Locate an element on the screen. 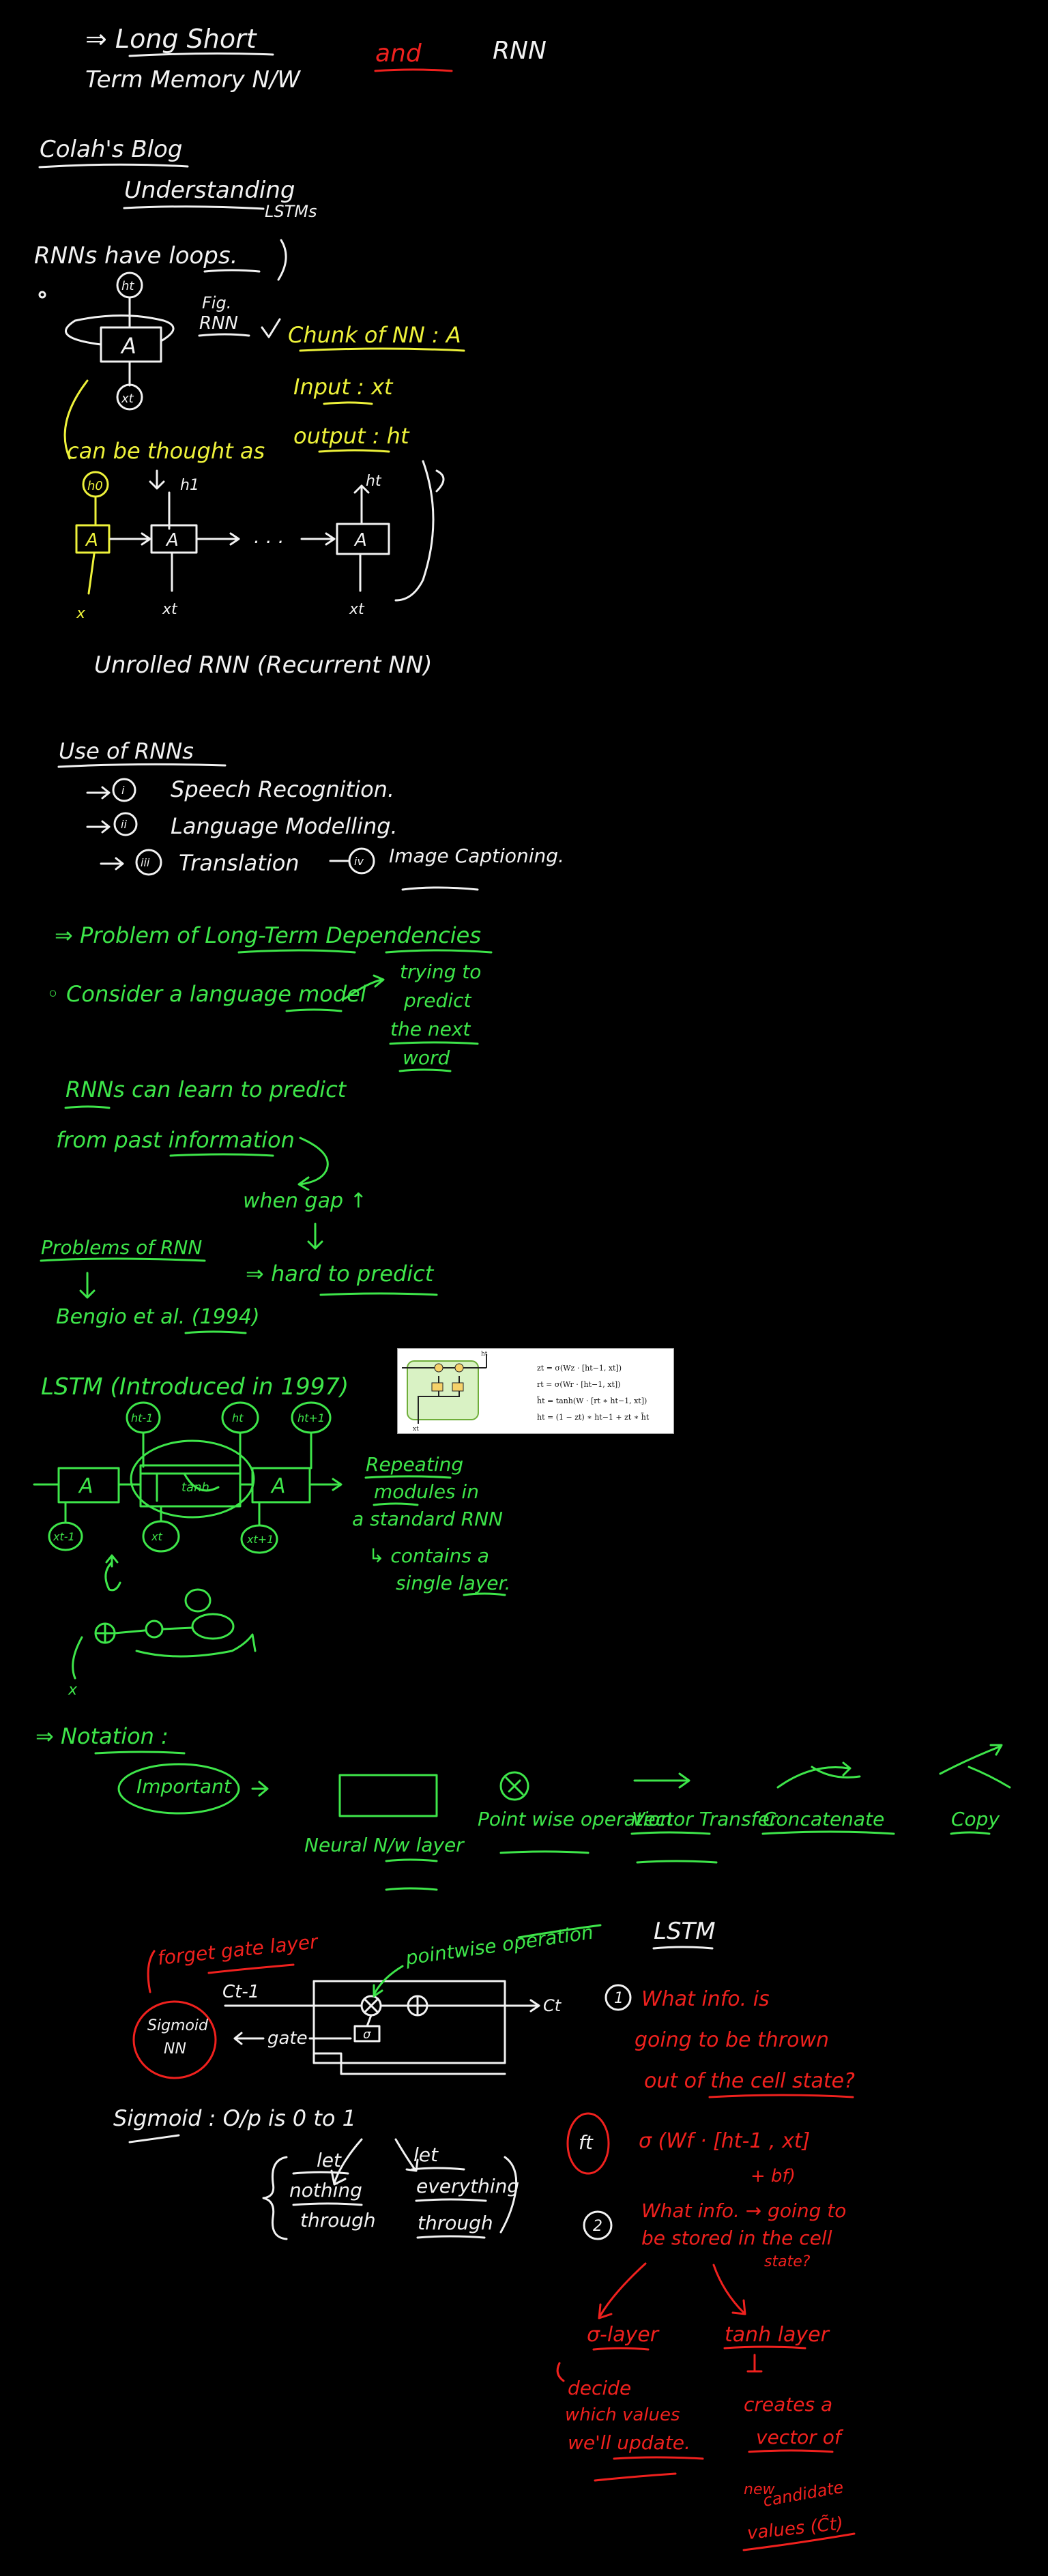  sigma-symbol: σ is located at coordinates (367, 2035).